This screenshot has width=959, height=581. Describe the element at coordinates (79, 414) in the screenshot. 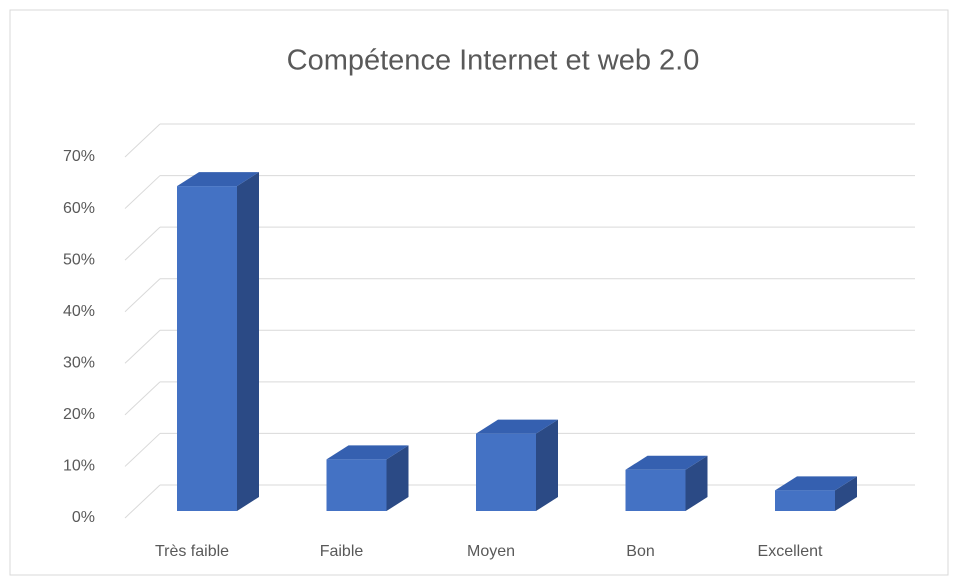

I see `y-tick-label: 20%` at that location.